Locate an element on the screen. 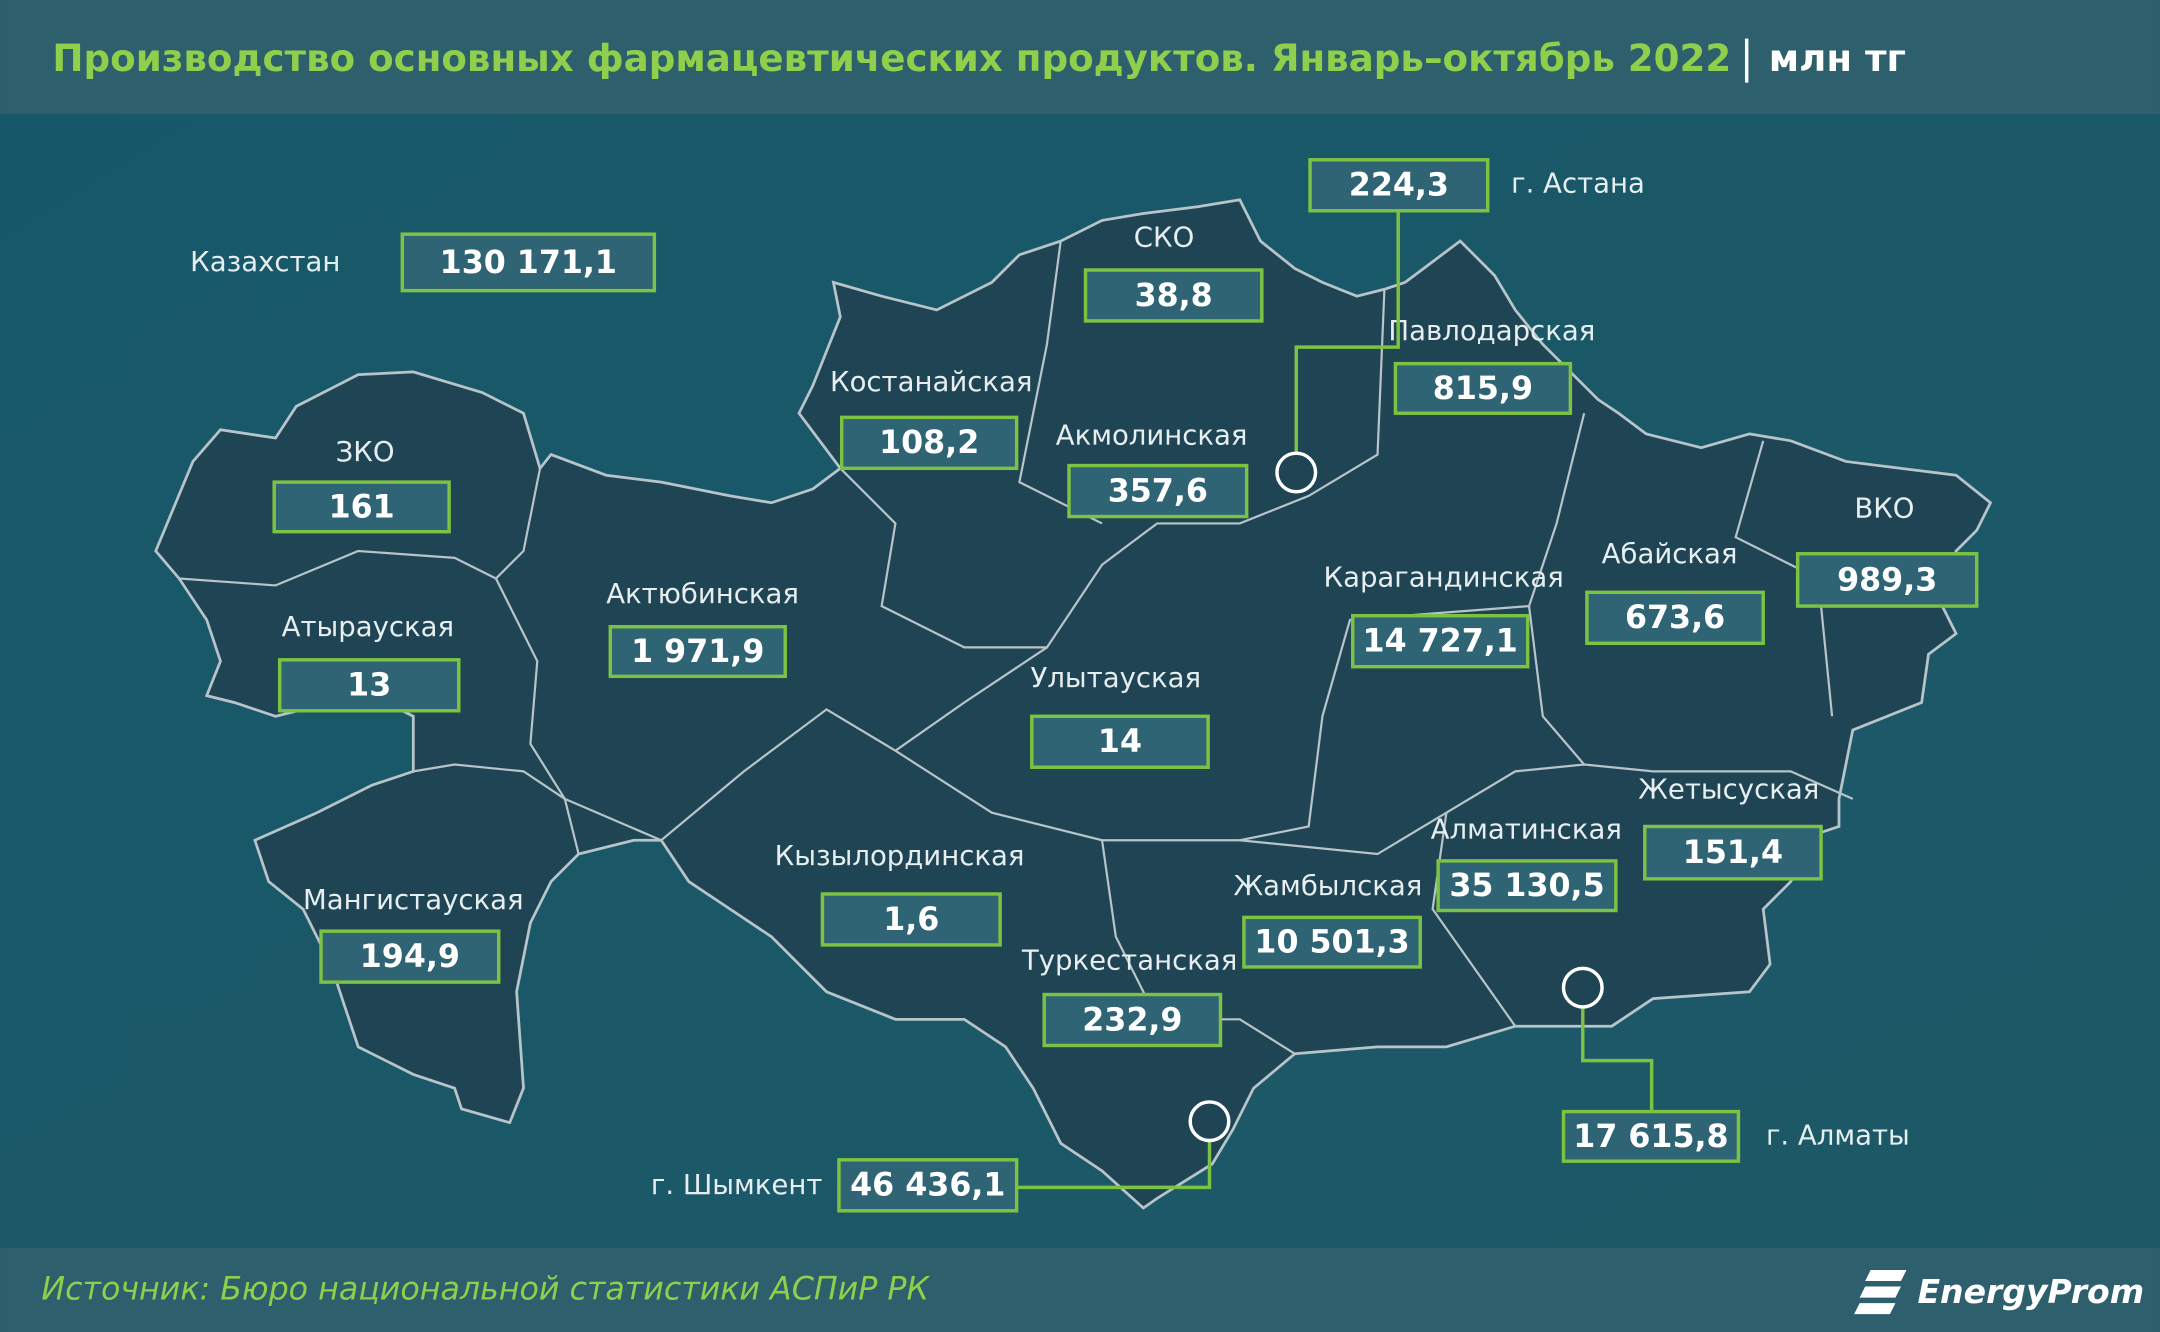  value-label: 357,6 is located at coordinates (1158, 491).